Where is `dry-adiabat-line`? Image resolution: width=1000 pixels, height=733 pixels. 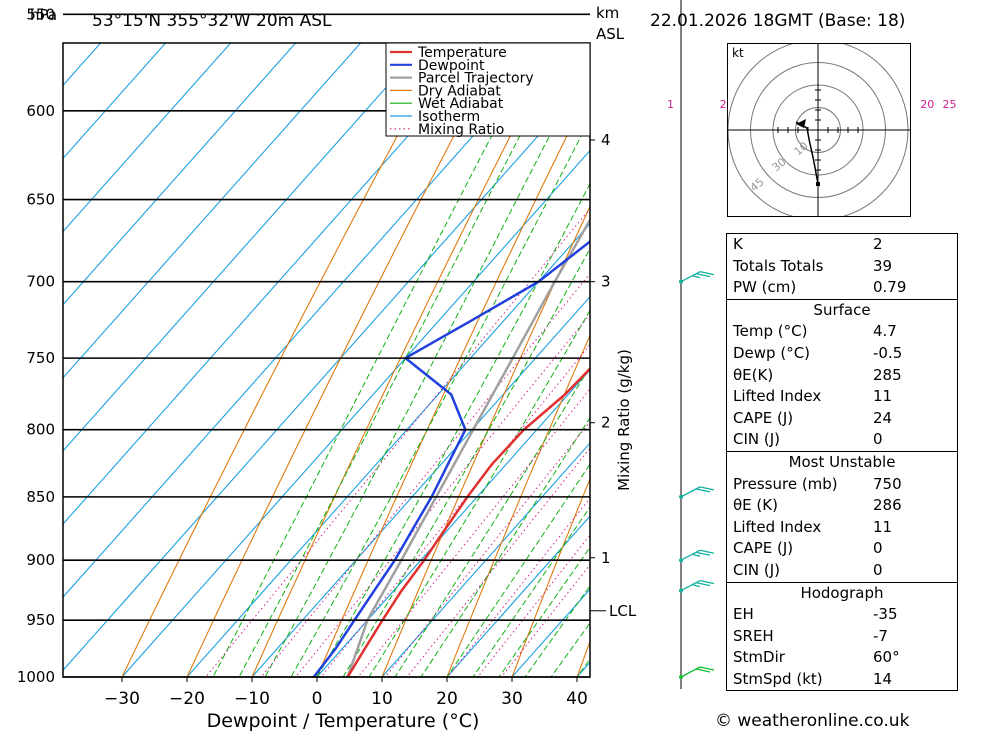 dry-adiabat-line is located at coordinates (518, 505).